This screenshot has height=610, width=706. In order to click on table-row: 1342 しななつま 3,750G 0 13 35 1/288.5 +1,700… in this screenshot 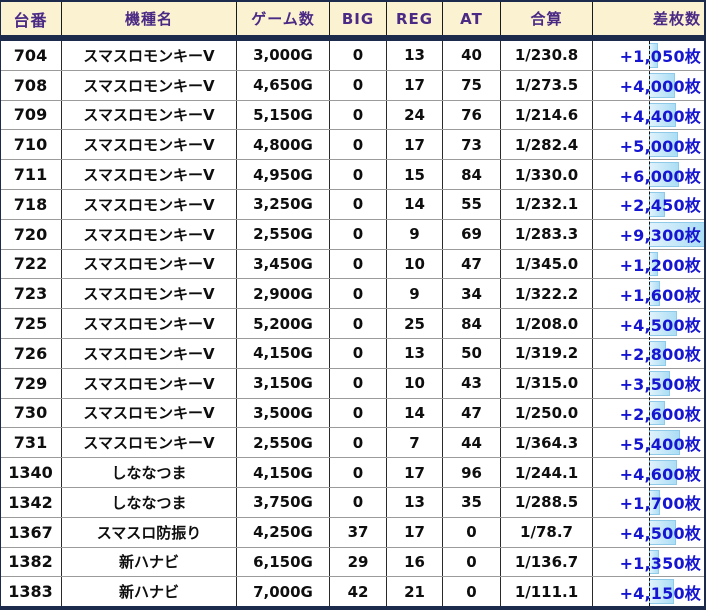, I will do `click(353, 501)`.